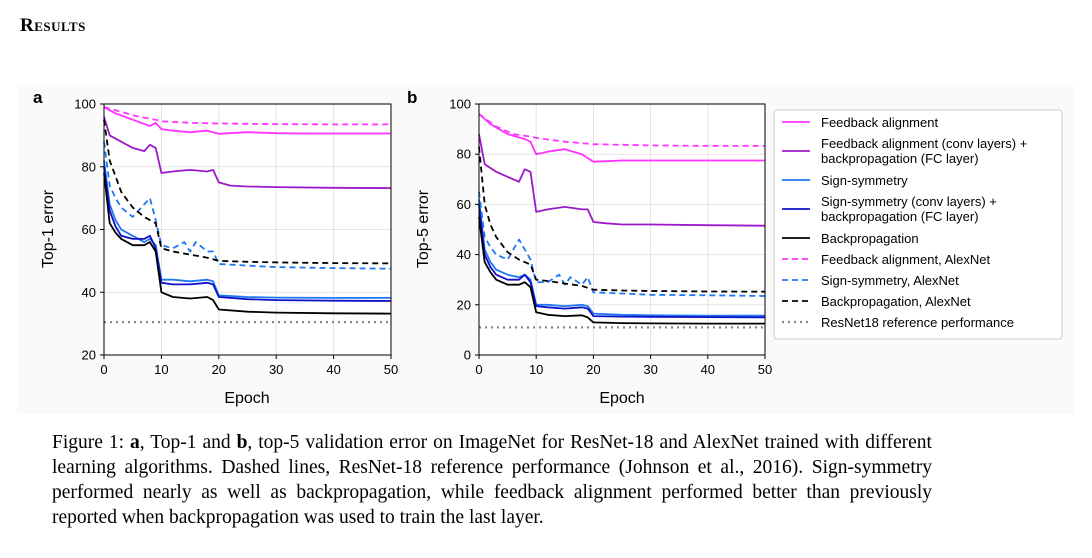 The width and height of the screenshot is (1092, 558). I want to click on panel-b-frame, so click(622, 229).